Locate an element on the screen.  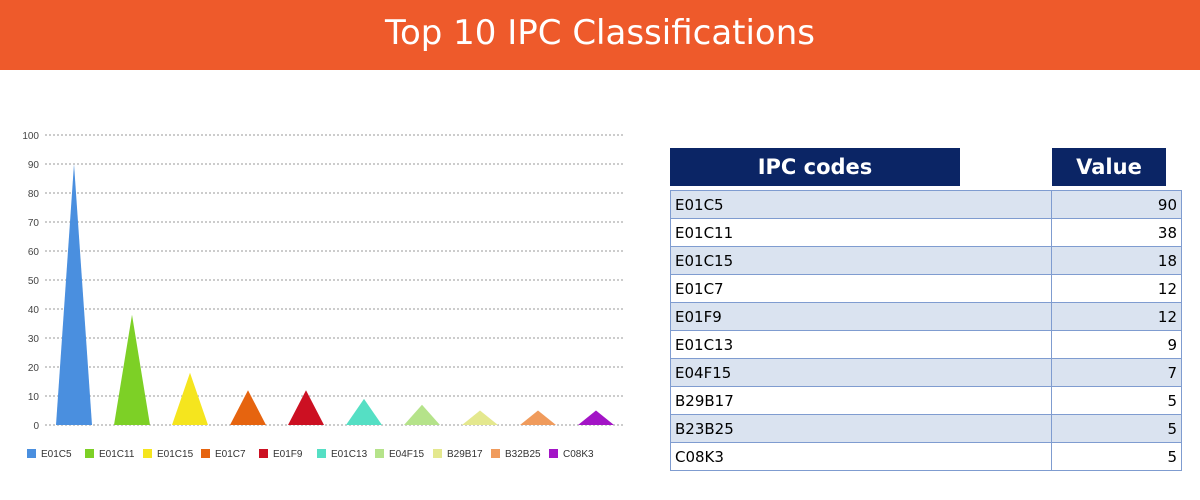
legend-label: E01C7 is located at coordinates (230, 454).